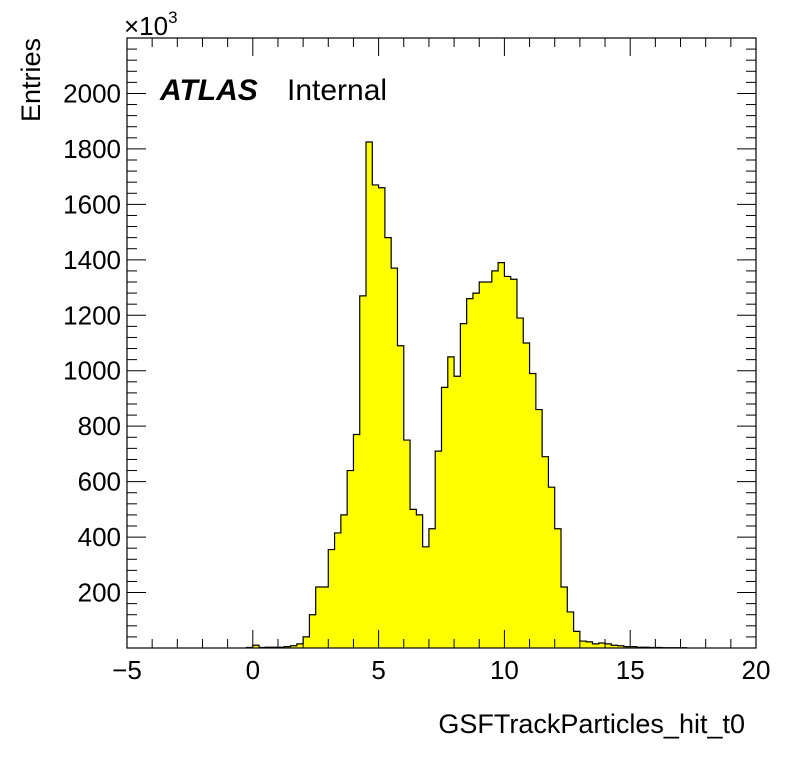  I want to click on internal-label: Internal, so click(337, 90).